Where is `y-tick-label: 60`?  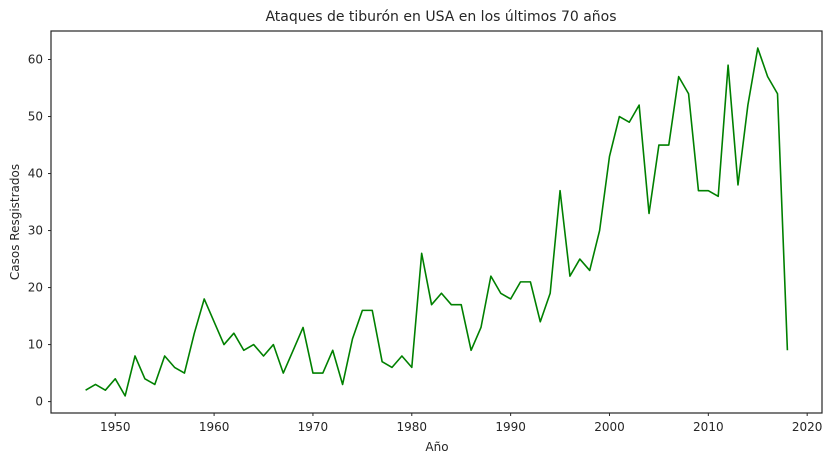
y-tick-label: 60 is located at coordinates (35, 60).